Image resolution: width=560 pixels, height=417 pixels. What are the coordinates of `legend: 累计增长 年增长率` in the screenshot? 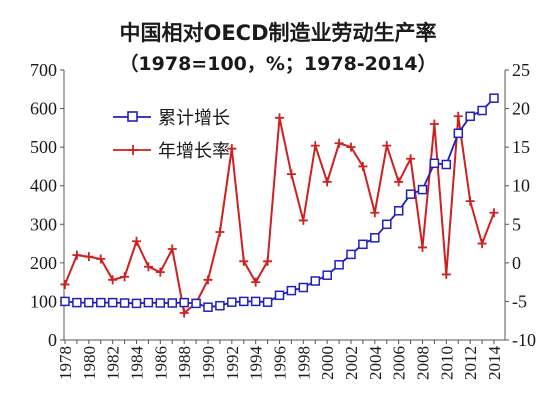 It's located at (171, 135).